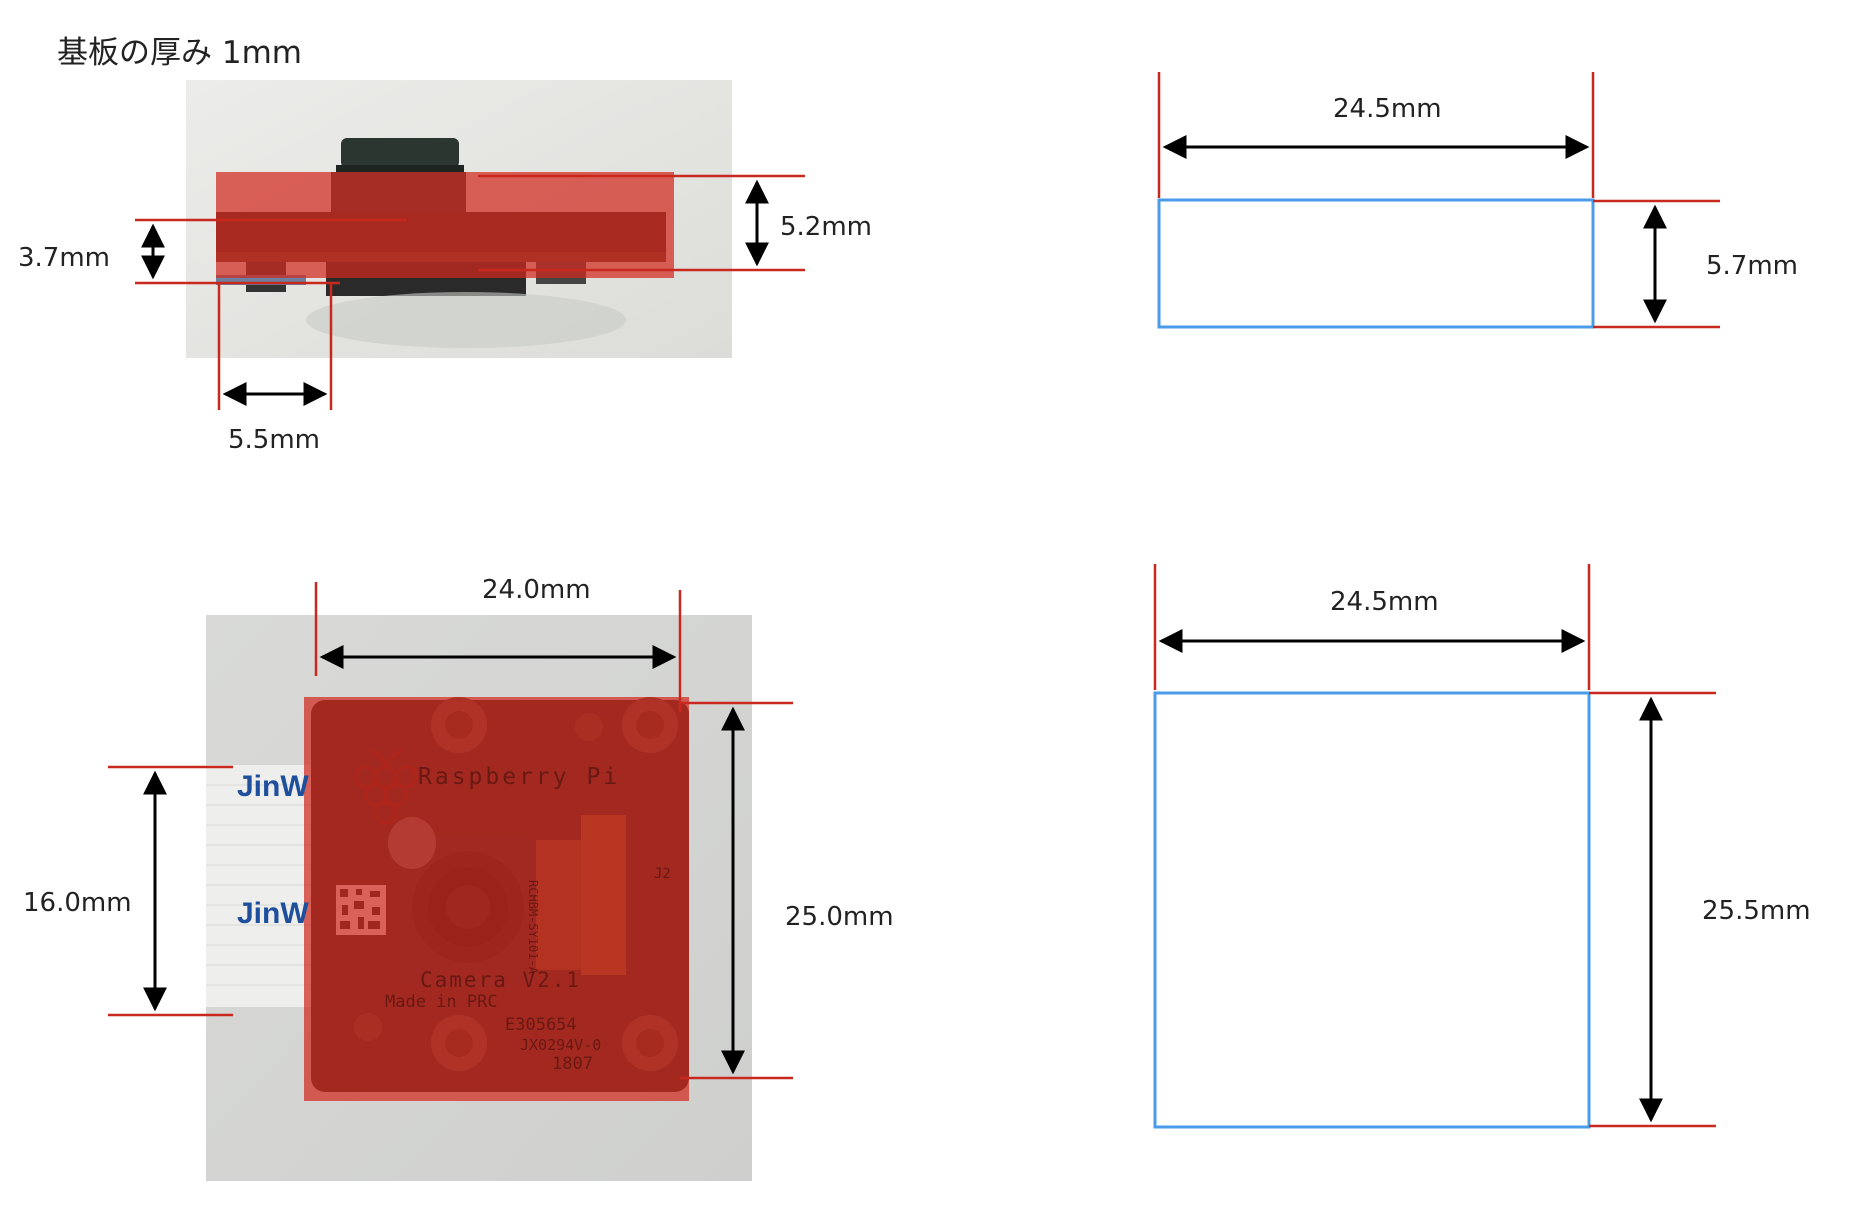  What do you see at coordinates (1656, 264) in the screenshot?
I see `dim-box-side-height` at bounding box center [1656, 264].